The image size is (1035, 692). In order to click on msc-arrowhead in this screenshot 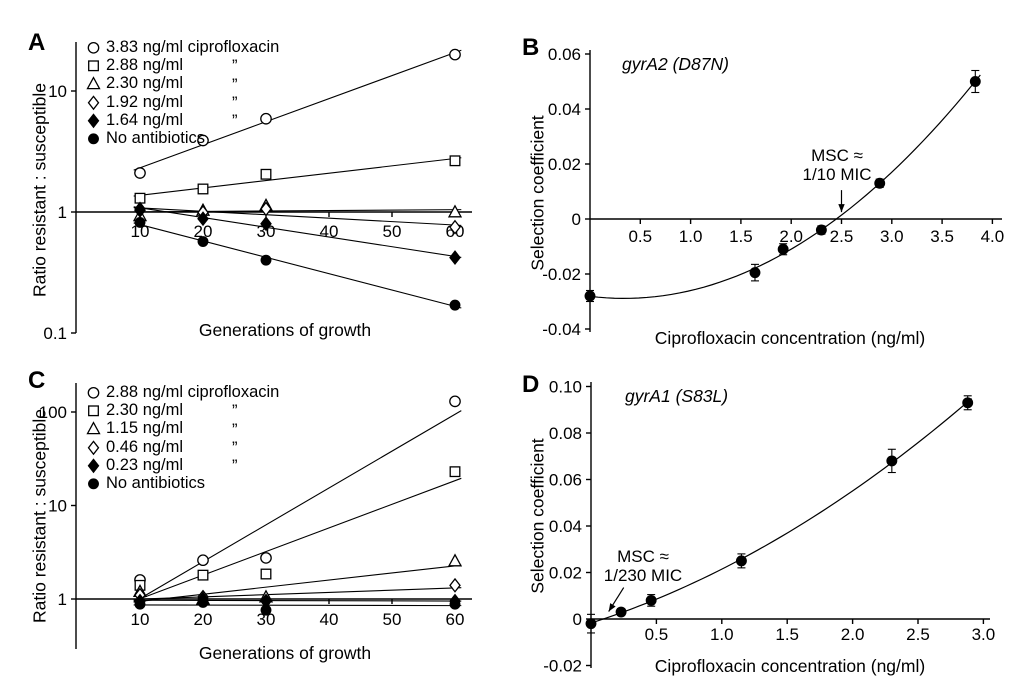, I will do `click(612, 607)`.